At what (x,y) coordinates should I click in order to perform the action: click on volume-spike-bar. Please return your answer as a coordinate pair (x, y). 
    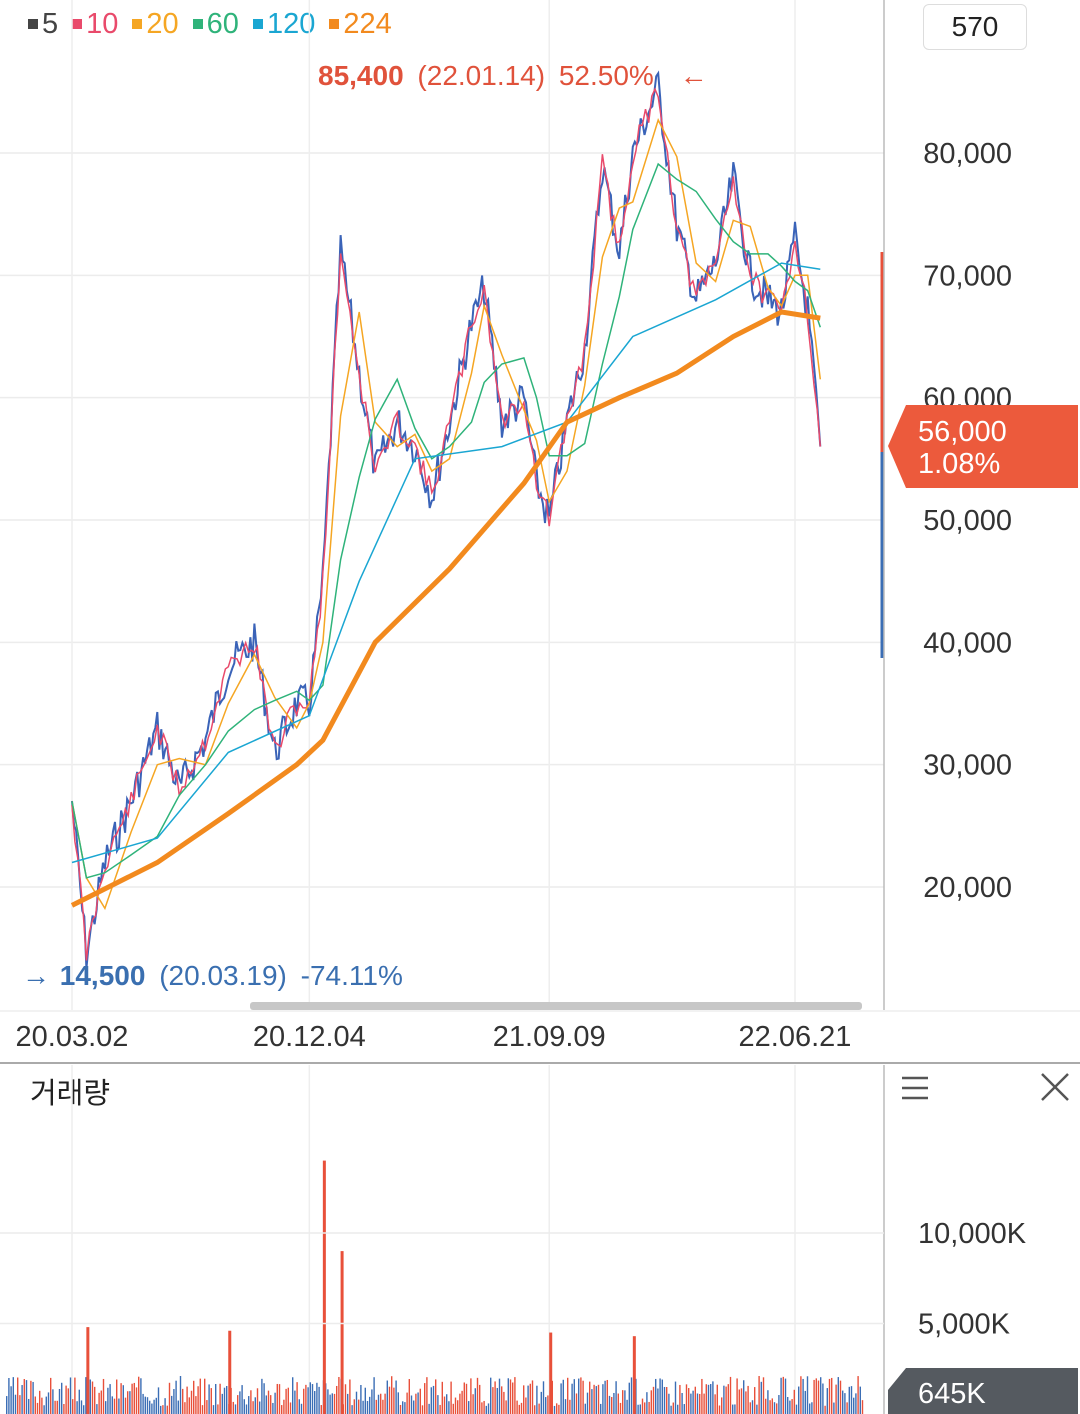
    Looking at the image, I should click on (230, 1372).